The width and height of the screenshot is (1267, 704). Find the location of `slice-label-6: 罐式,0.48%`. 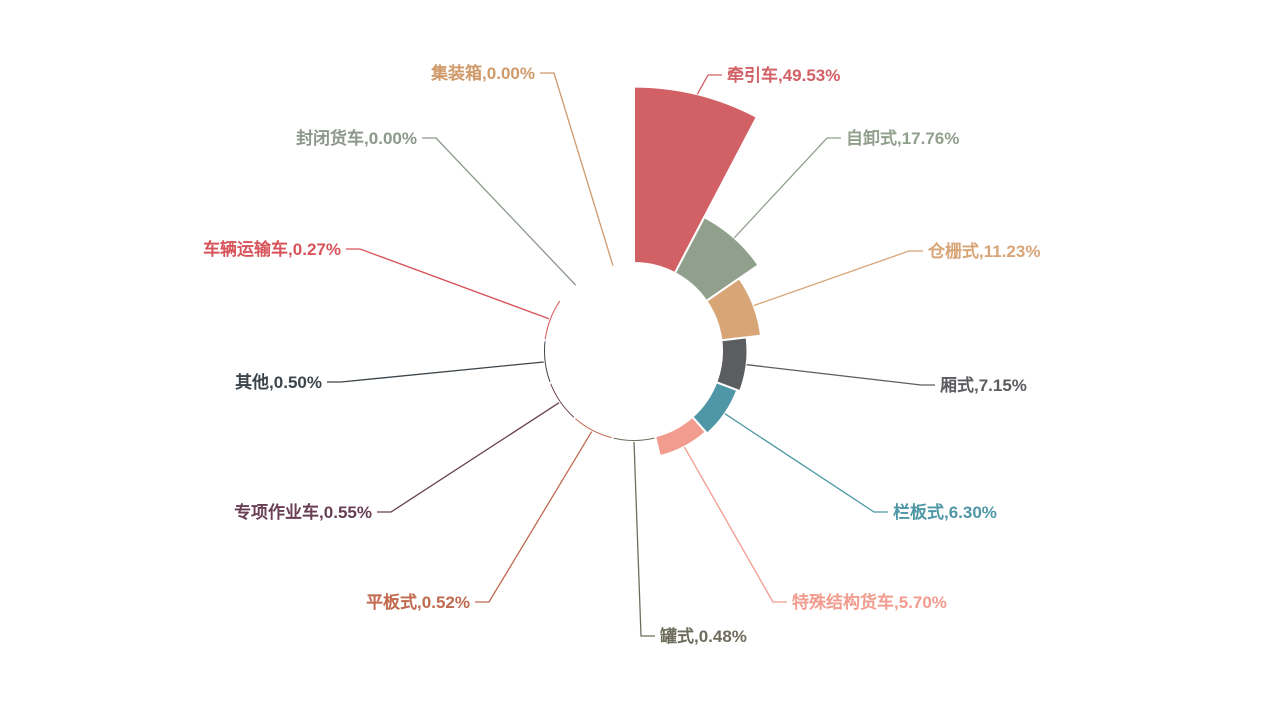

slice-label-6: 罐式,0.48% is located at coordinates (703, 636).